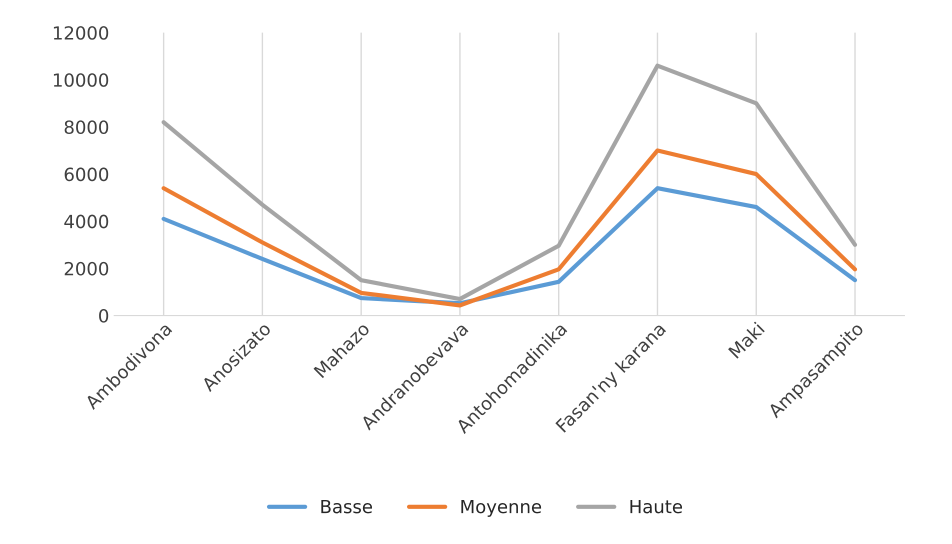 The width and height of the screenshot is (952, 544). Describe the element at coordinates (501, 508) in the screenshot. I see `legend-label: Moyenne` at that location.